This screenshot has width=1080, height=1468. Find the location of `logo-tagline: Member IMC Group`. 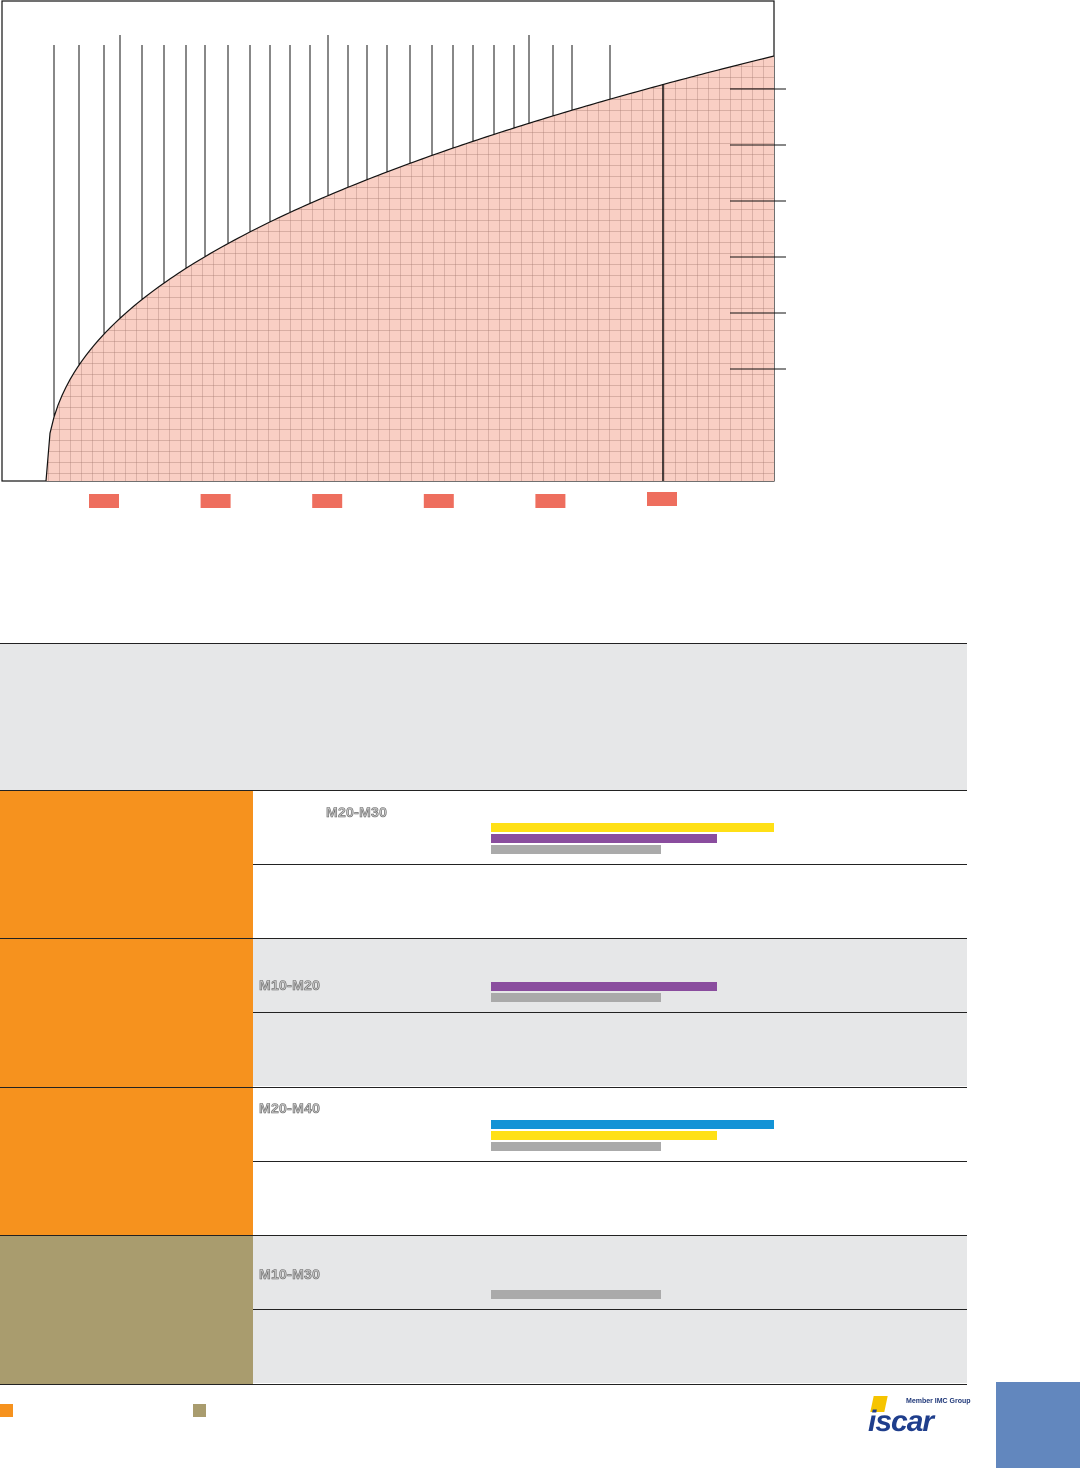

logo-tagline: Member IMC Group is located at coordinates (938, 1401).